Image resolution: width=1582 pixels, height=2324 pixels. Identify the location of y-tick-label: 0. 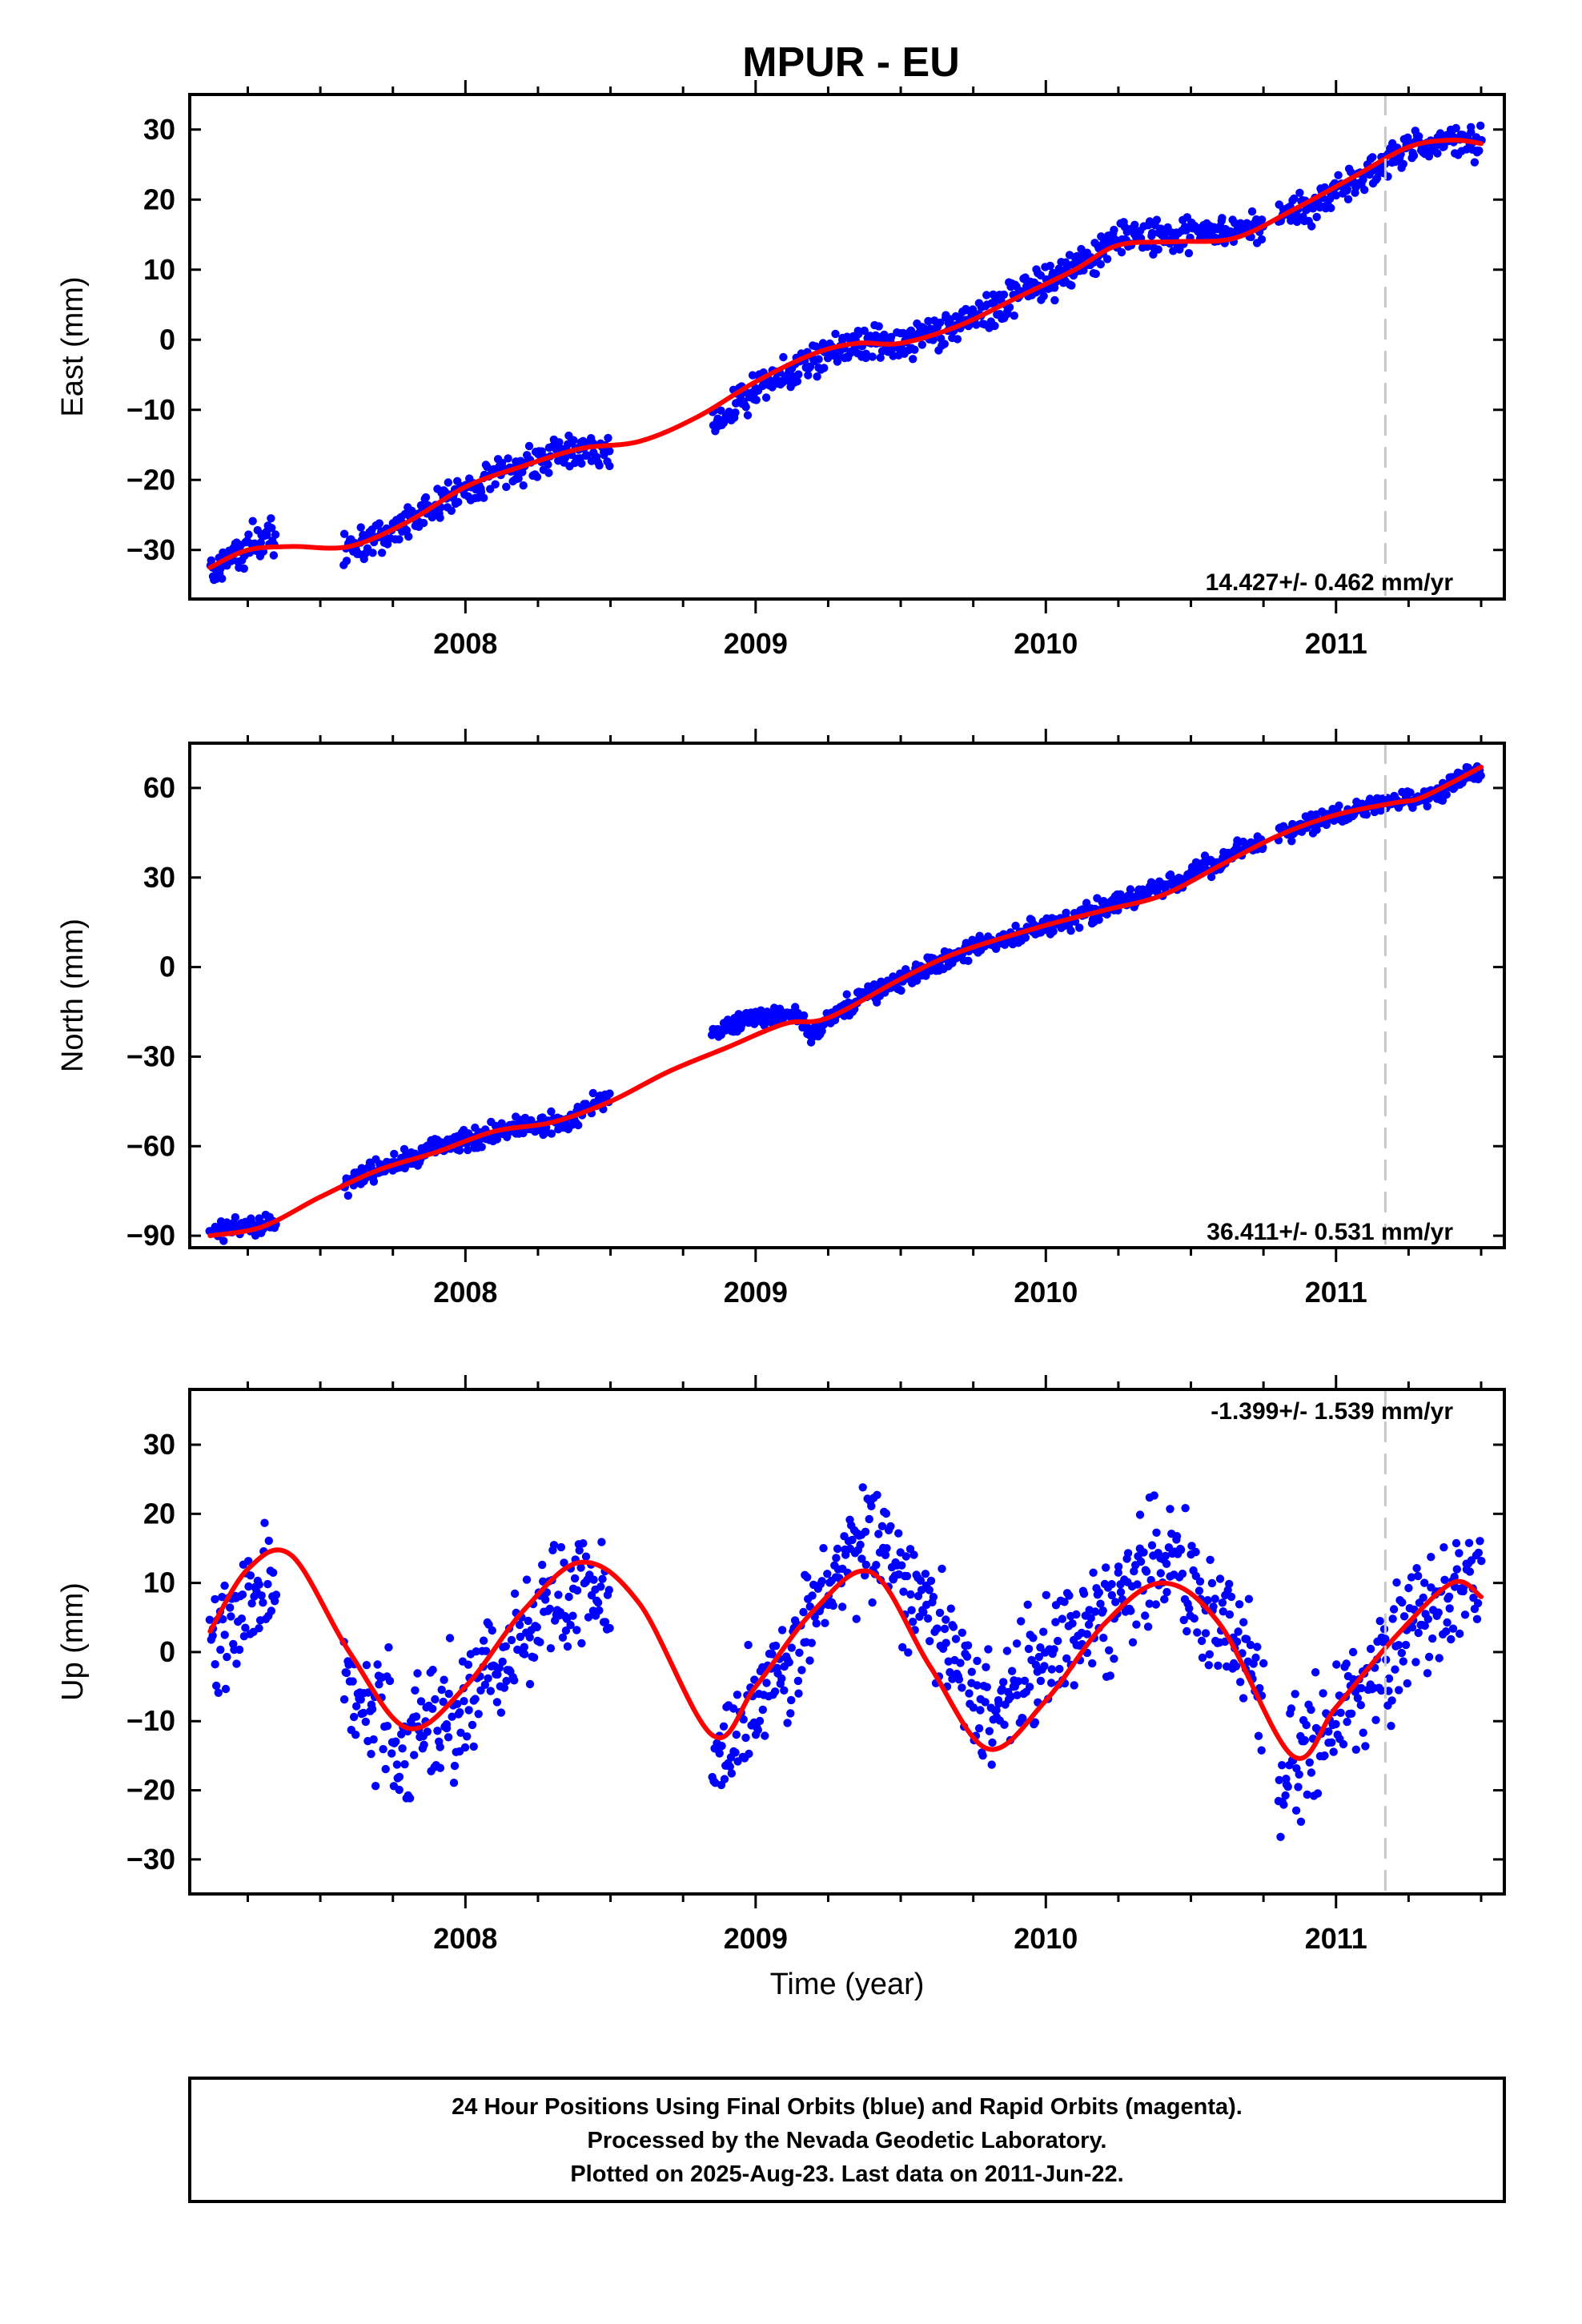
(167, 339).